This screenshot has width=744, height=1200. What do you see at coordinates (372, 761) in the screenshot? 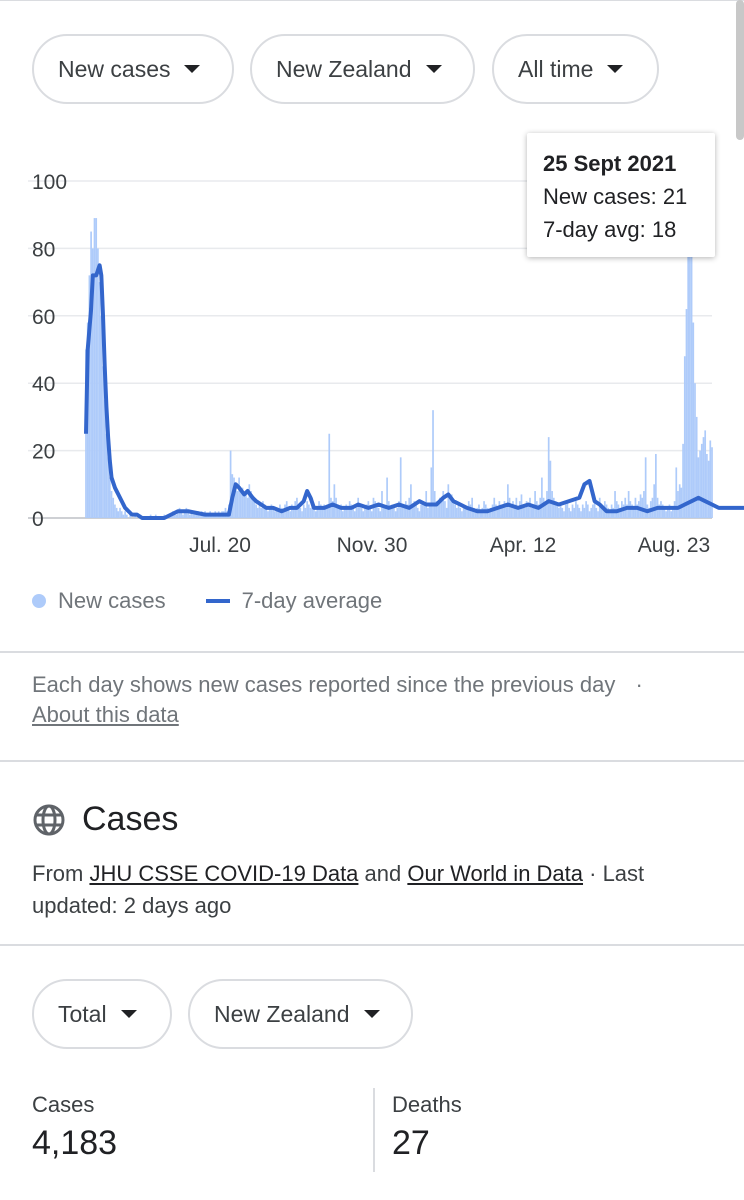
I see `divider` at bounding box center [372, 761].